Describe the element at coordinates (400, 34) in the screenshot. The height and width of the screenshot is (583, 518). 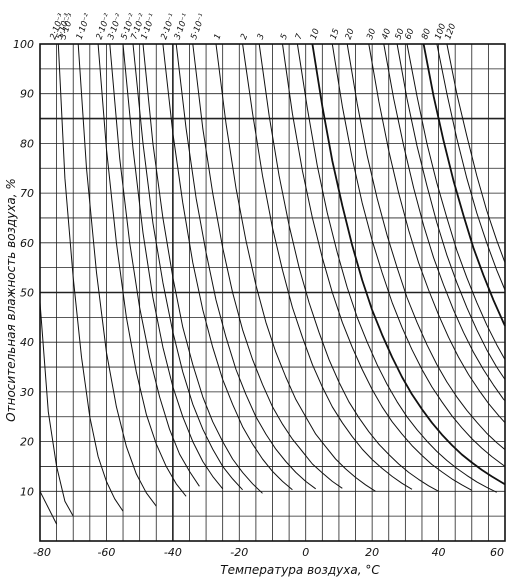
I see `curve-label: 50` at that location.